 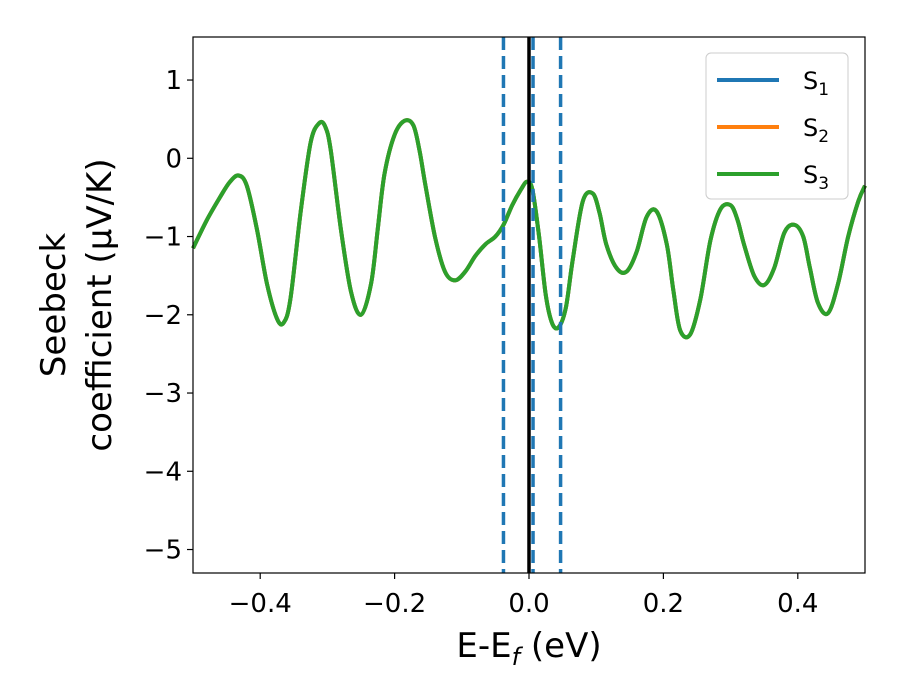 What do you see at coordinates (163, 238) in the screenshot?
I see `y-tick-label: −1` at bounding box center [163, 238].